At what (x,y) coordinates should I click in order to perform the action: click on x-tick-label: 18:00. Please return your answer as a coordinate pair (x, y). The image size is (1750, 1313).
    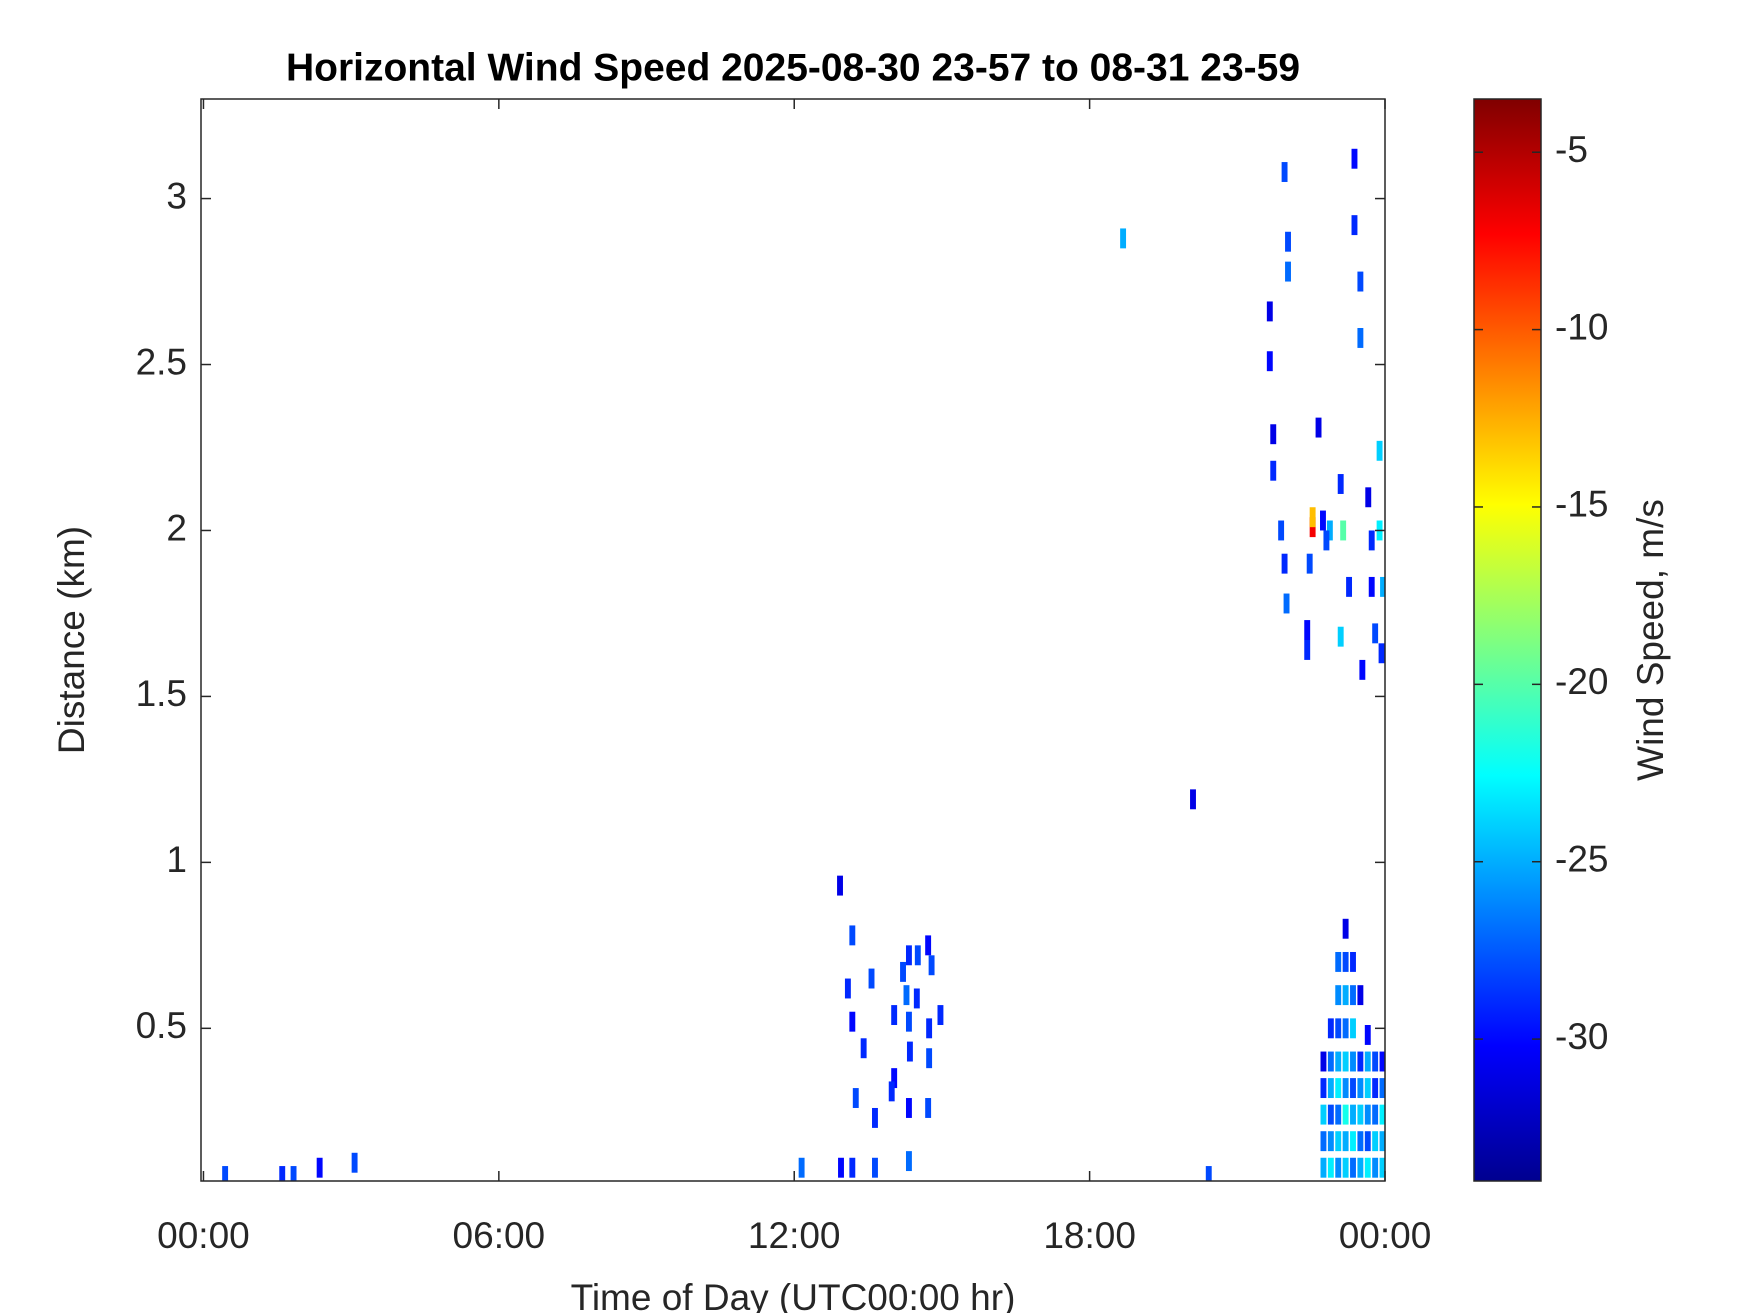
    Looking at the image, I should click on (1089, 1235).